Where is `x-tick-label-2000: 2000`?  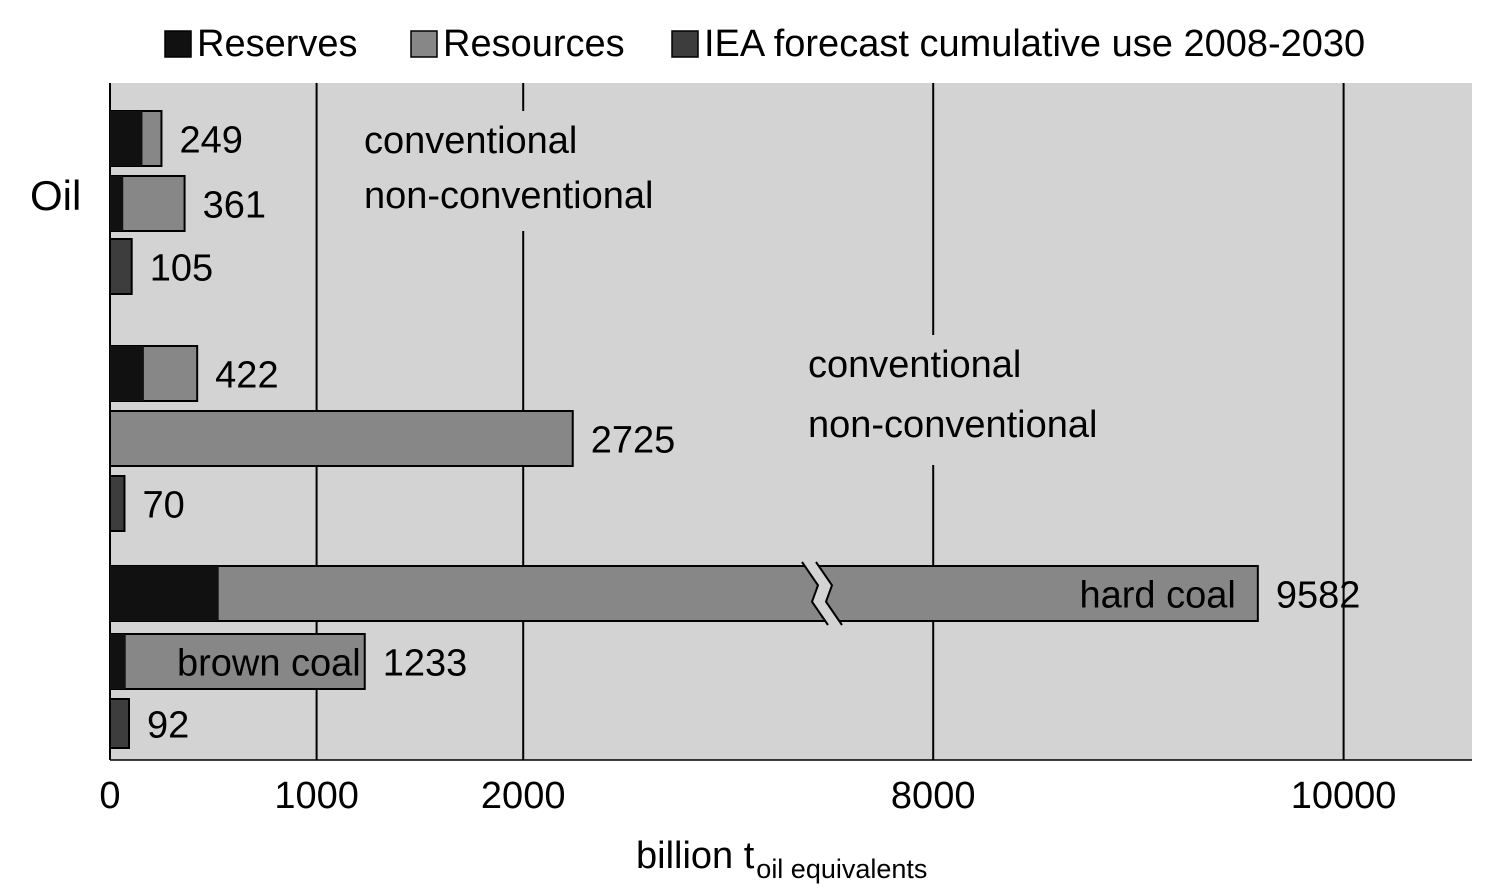 x-tick-label-2000: 2000 is located at coordinates (523, 796).